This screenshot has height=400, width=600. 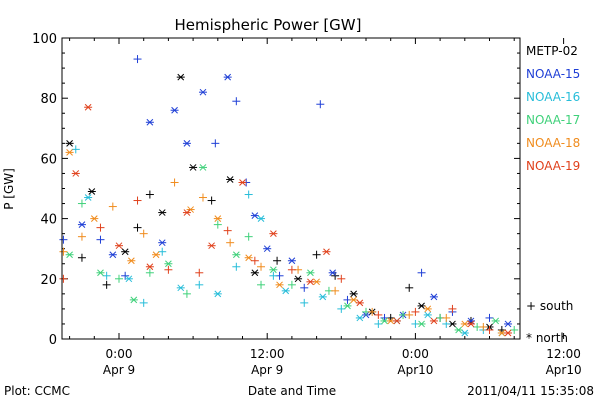 What do you see at coordinates (553, 97) in the screenshot?
I see `legend-entry: NOAA-16` at bounding box center [553, 97].